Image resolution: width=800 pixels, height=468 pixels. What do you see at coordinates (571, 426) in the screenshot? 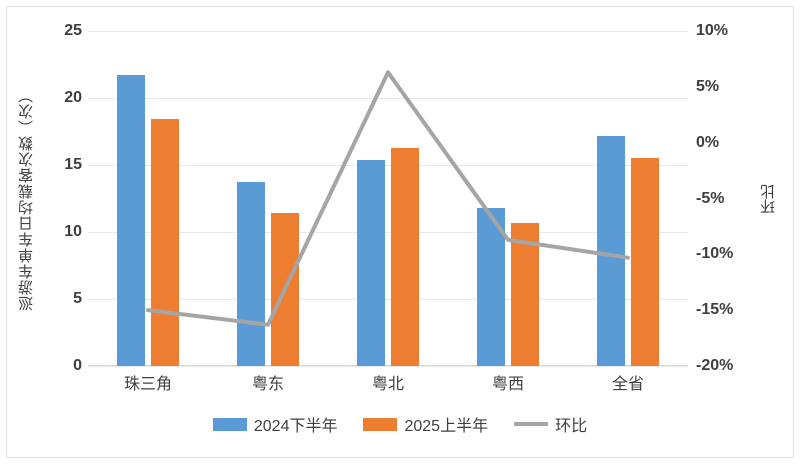
I see `legend-label: 环比` at bounding box center [571, 426].